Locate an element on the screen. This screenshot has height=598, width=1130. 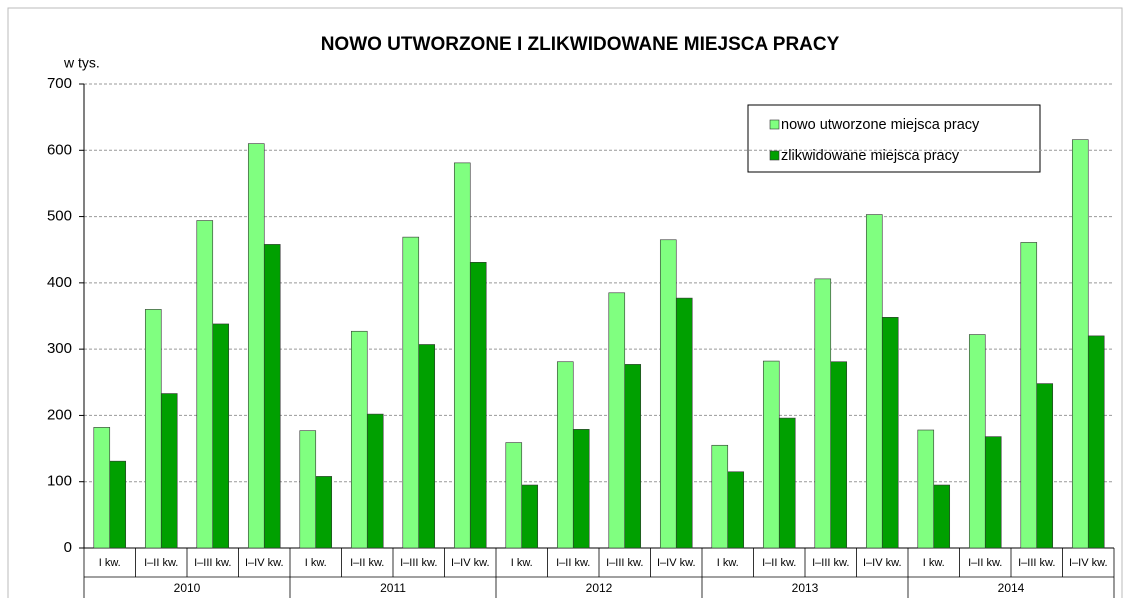
group-label: 2014 is located at coordinates (1011, 588).